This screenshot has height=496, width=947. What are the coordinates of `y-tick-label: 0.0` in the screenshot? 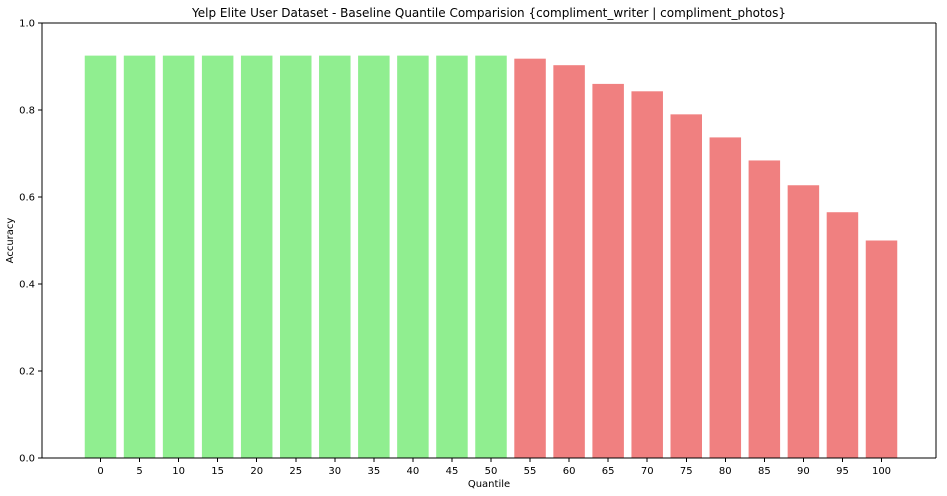 It's located at (27, 459).